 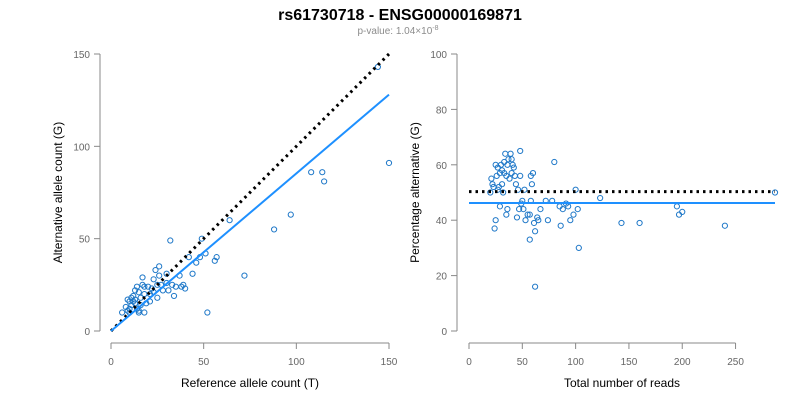 What do you see at coordinates (682, 362) in the screenshot?
I see `x-tick-label: 200` at bounding box center [682, 362].